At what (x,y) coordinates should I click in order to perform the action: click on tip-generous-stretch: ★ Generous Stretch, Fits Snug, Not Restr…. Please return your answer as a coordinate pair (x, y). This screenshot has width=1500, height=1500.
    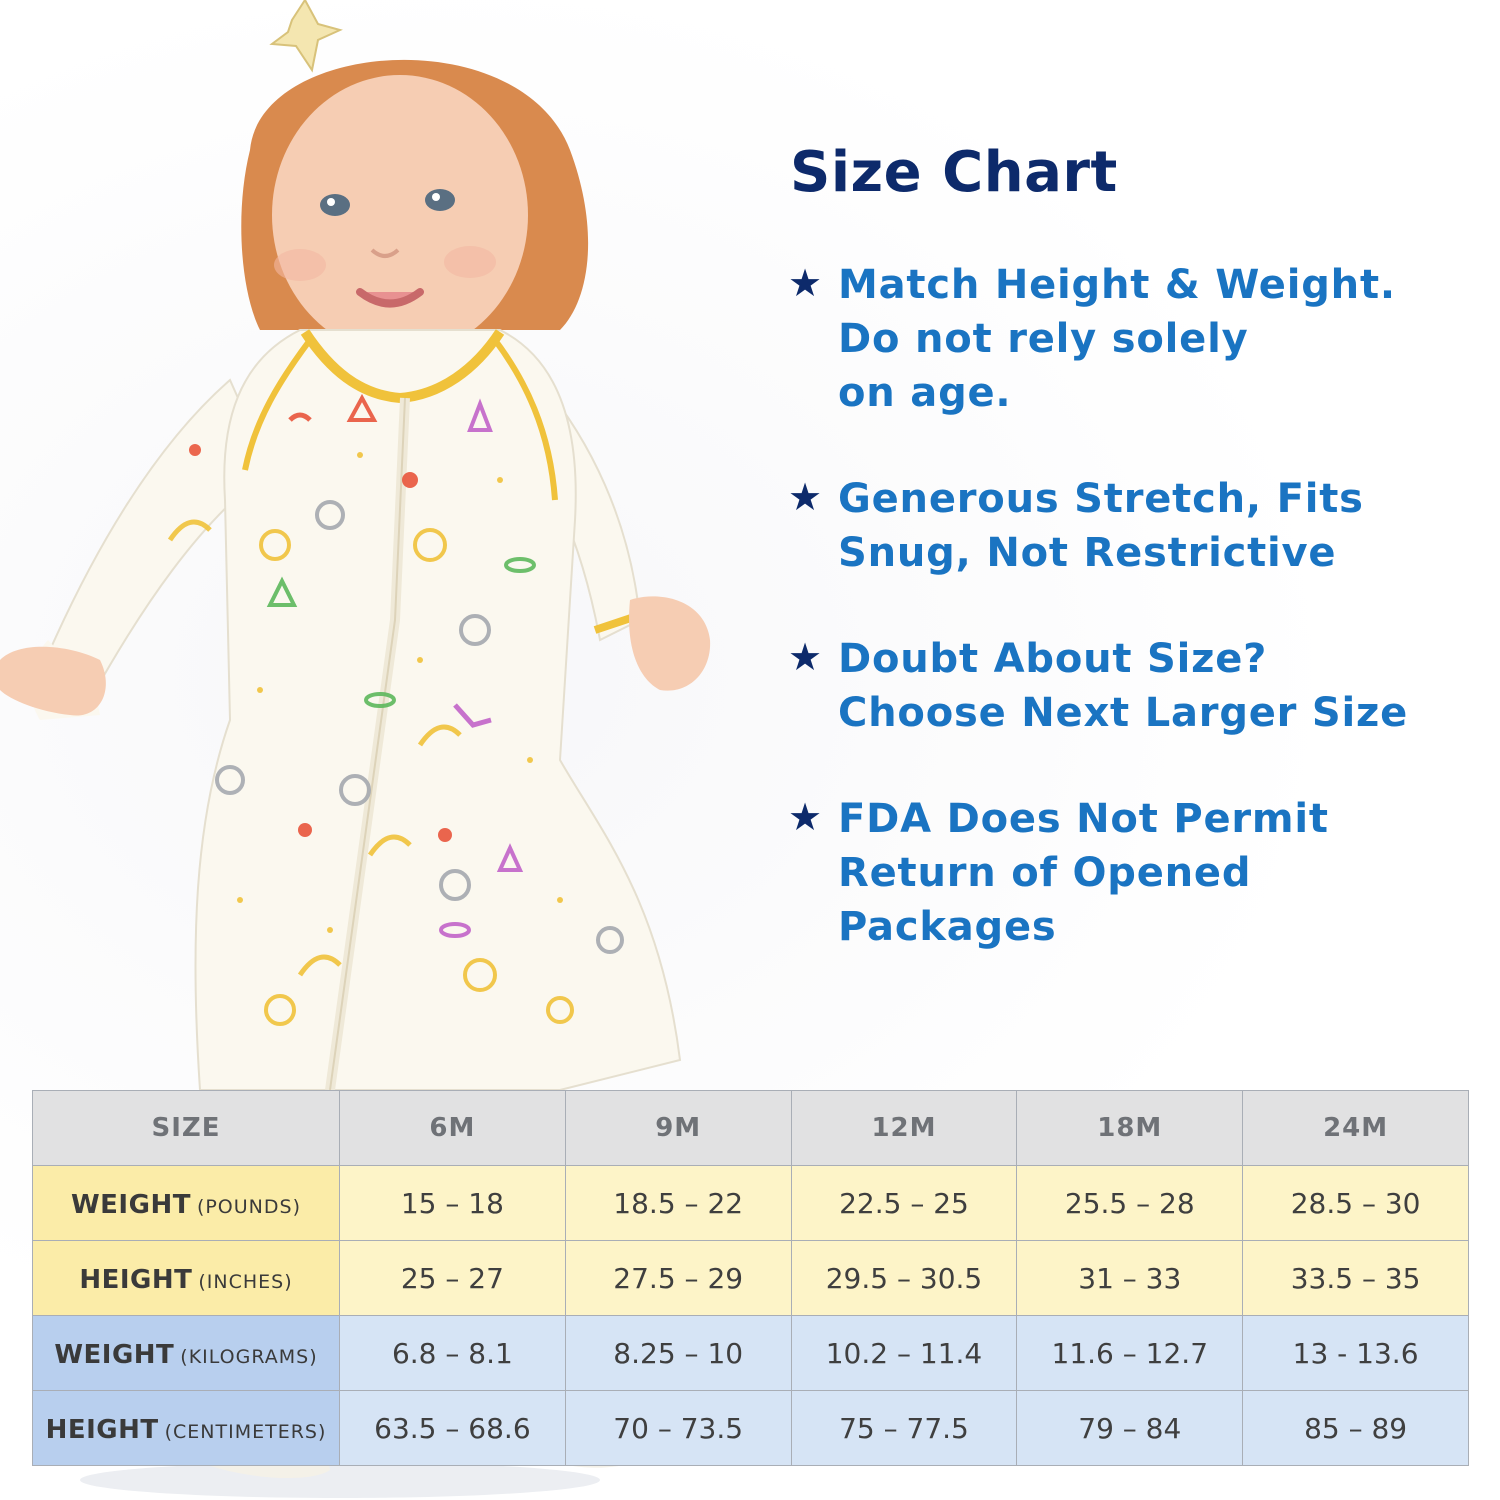
    Looking at the image, I should click on (1128, 526).